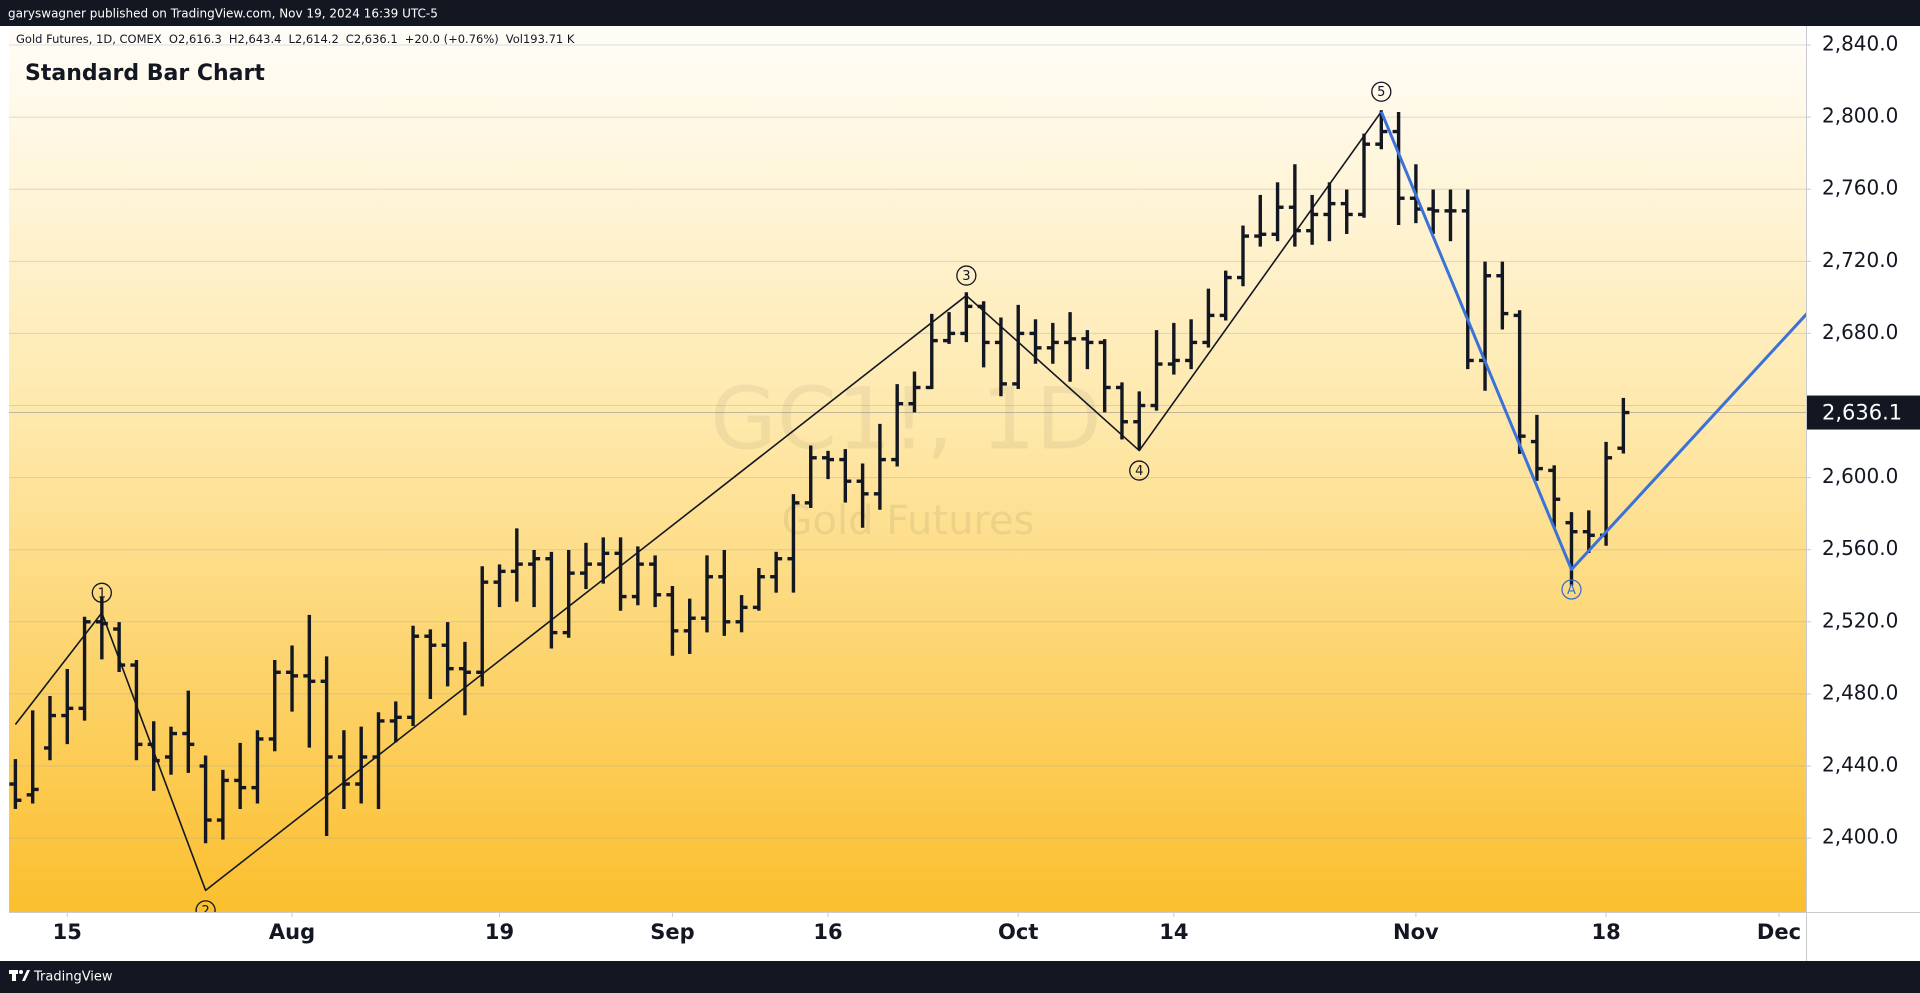  I want to click on legend-symbol: Gold Futures, 1D, COMEX, so click(89, 39).